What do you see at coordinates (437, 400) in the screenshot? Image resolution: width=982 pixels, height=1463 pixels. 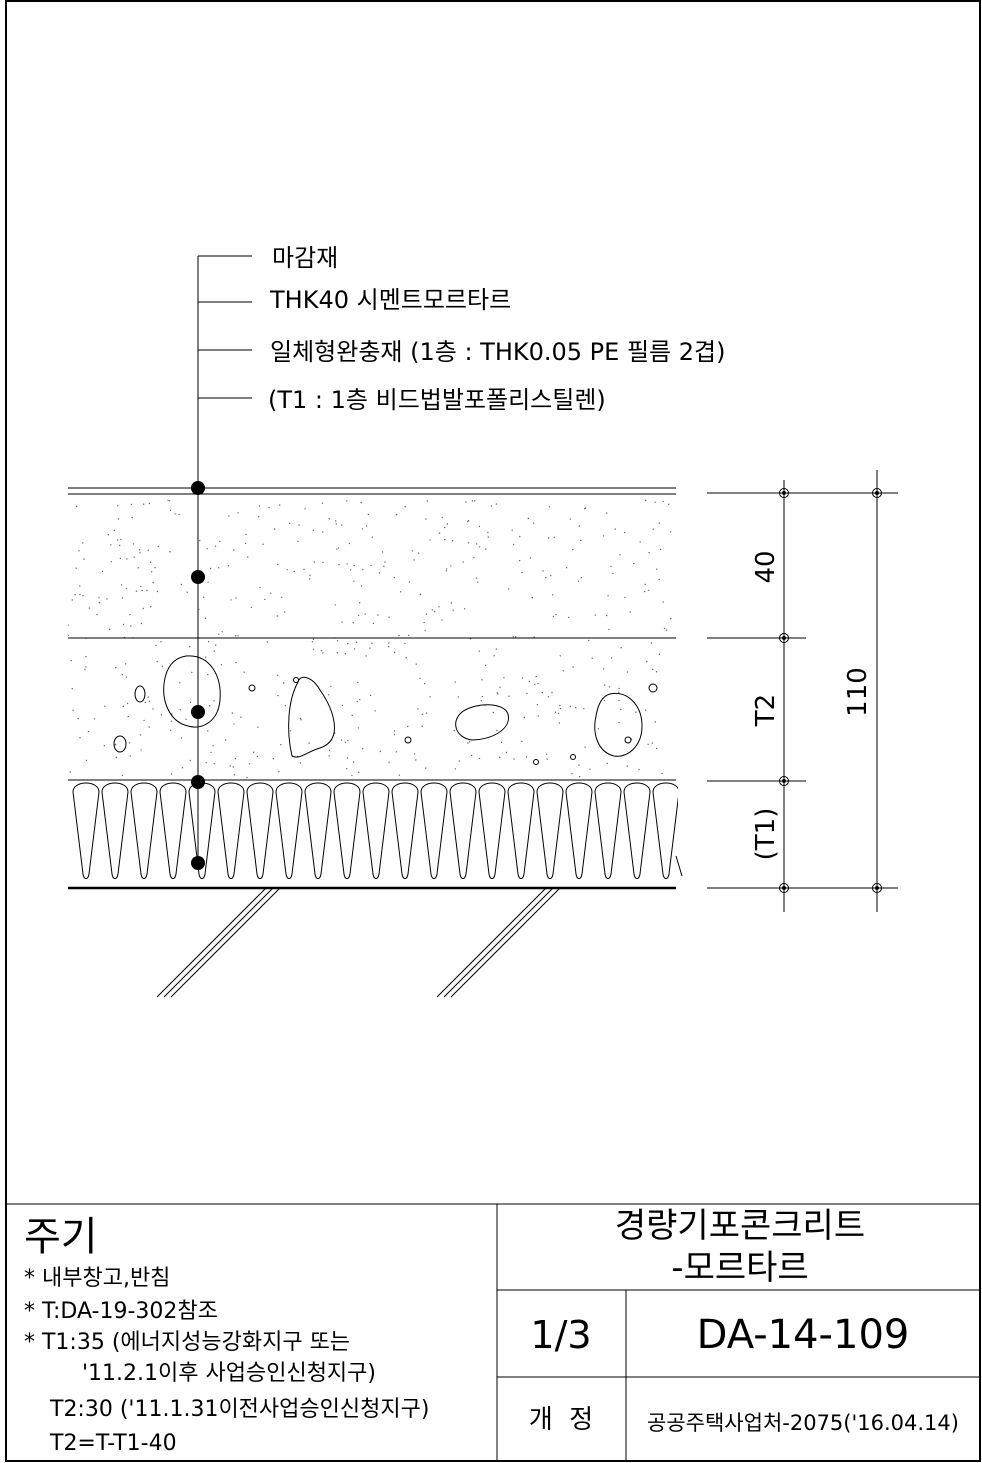 I see `callout-insulation: (T1 : 1층 비드법발포폴리스틸렌)` at bounding box center [437, 400].